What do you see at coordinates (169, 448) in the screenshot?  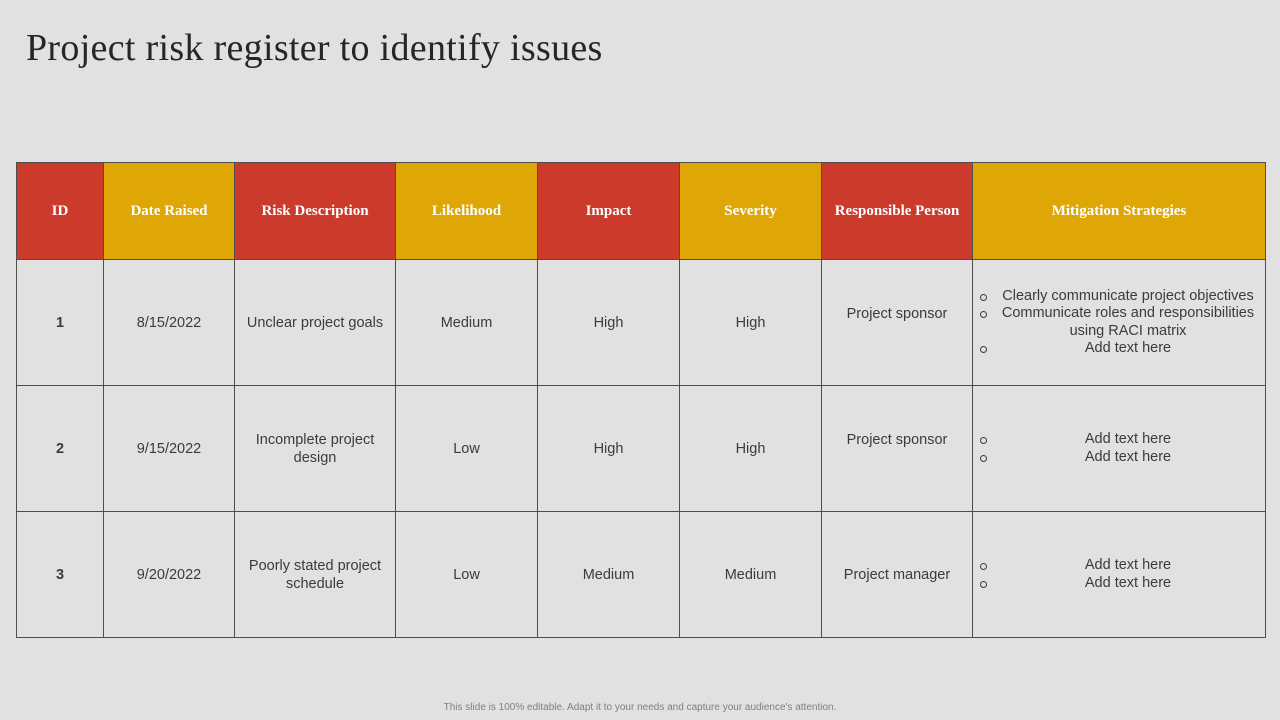 I see `date-raised-cell: 9/15/2022` at bounding box center [169, 448].